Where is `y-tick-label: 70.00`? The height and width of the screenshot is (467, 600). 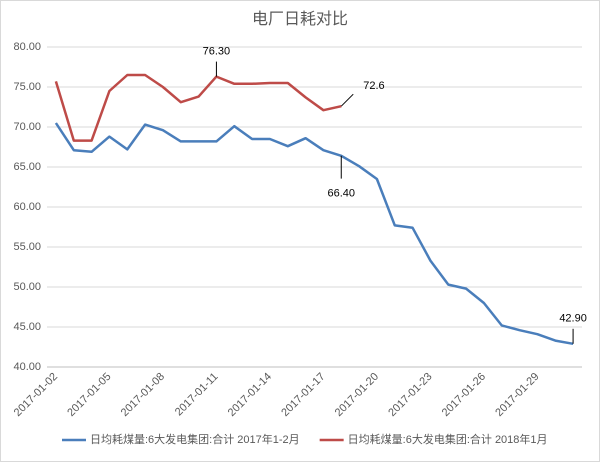 y-tick-label: 70.00 is located at coordinates (27, 127).